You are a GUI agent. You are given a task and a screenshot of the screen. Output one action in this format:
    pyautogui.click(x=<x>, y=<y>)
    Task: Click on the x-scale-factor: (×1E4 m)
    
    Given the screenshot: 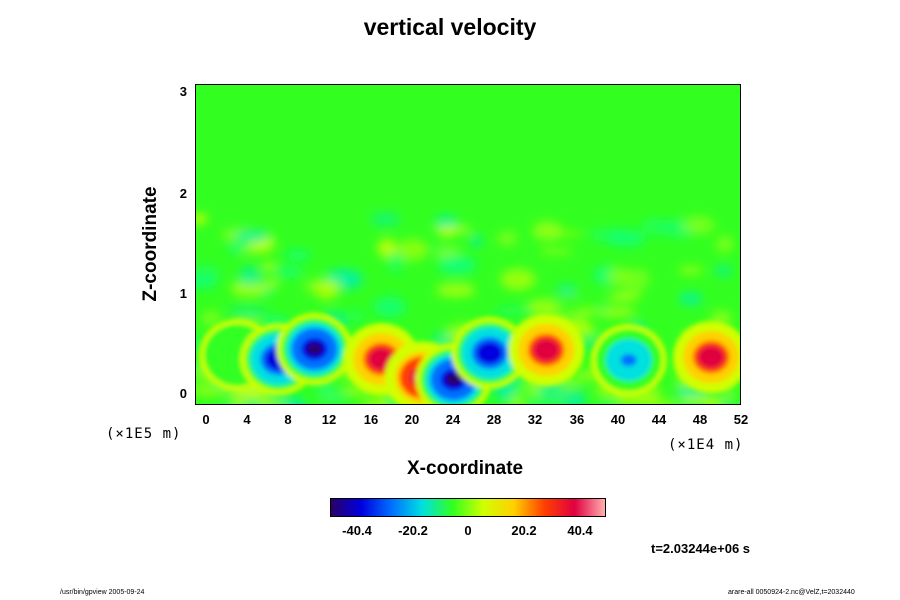 What is the action you would take?
    pyautogui.click(x=706, y=445)
    